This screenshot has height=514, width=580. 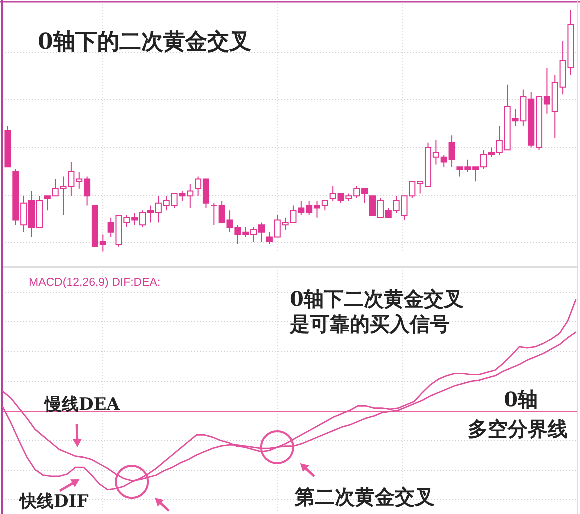 I want to click on text: 0轴下的二次黄金交叉, so click(x=145, y=42).